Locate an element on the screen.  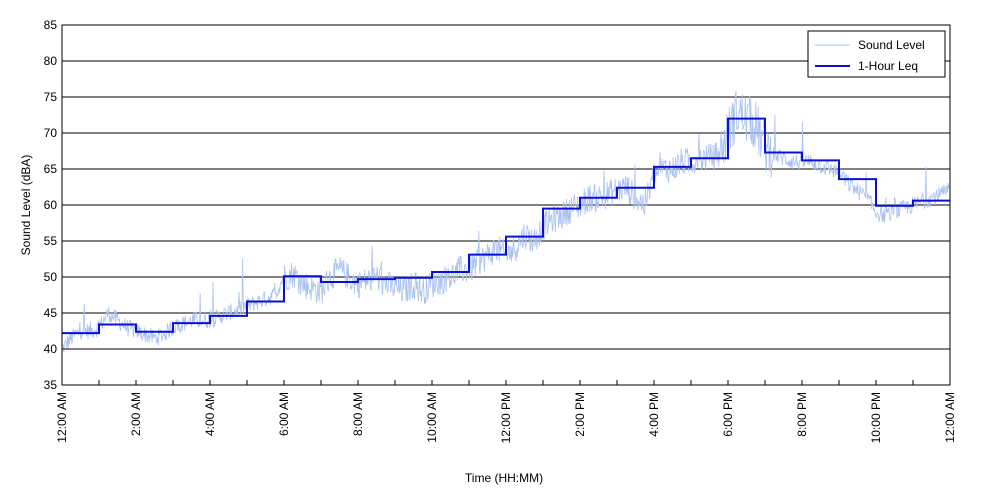
x-axis-label: Time (HH:MM) is located at coordinates (504, 478).